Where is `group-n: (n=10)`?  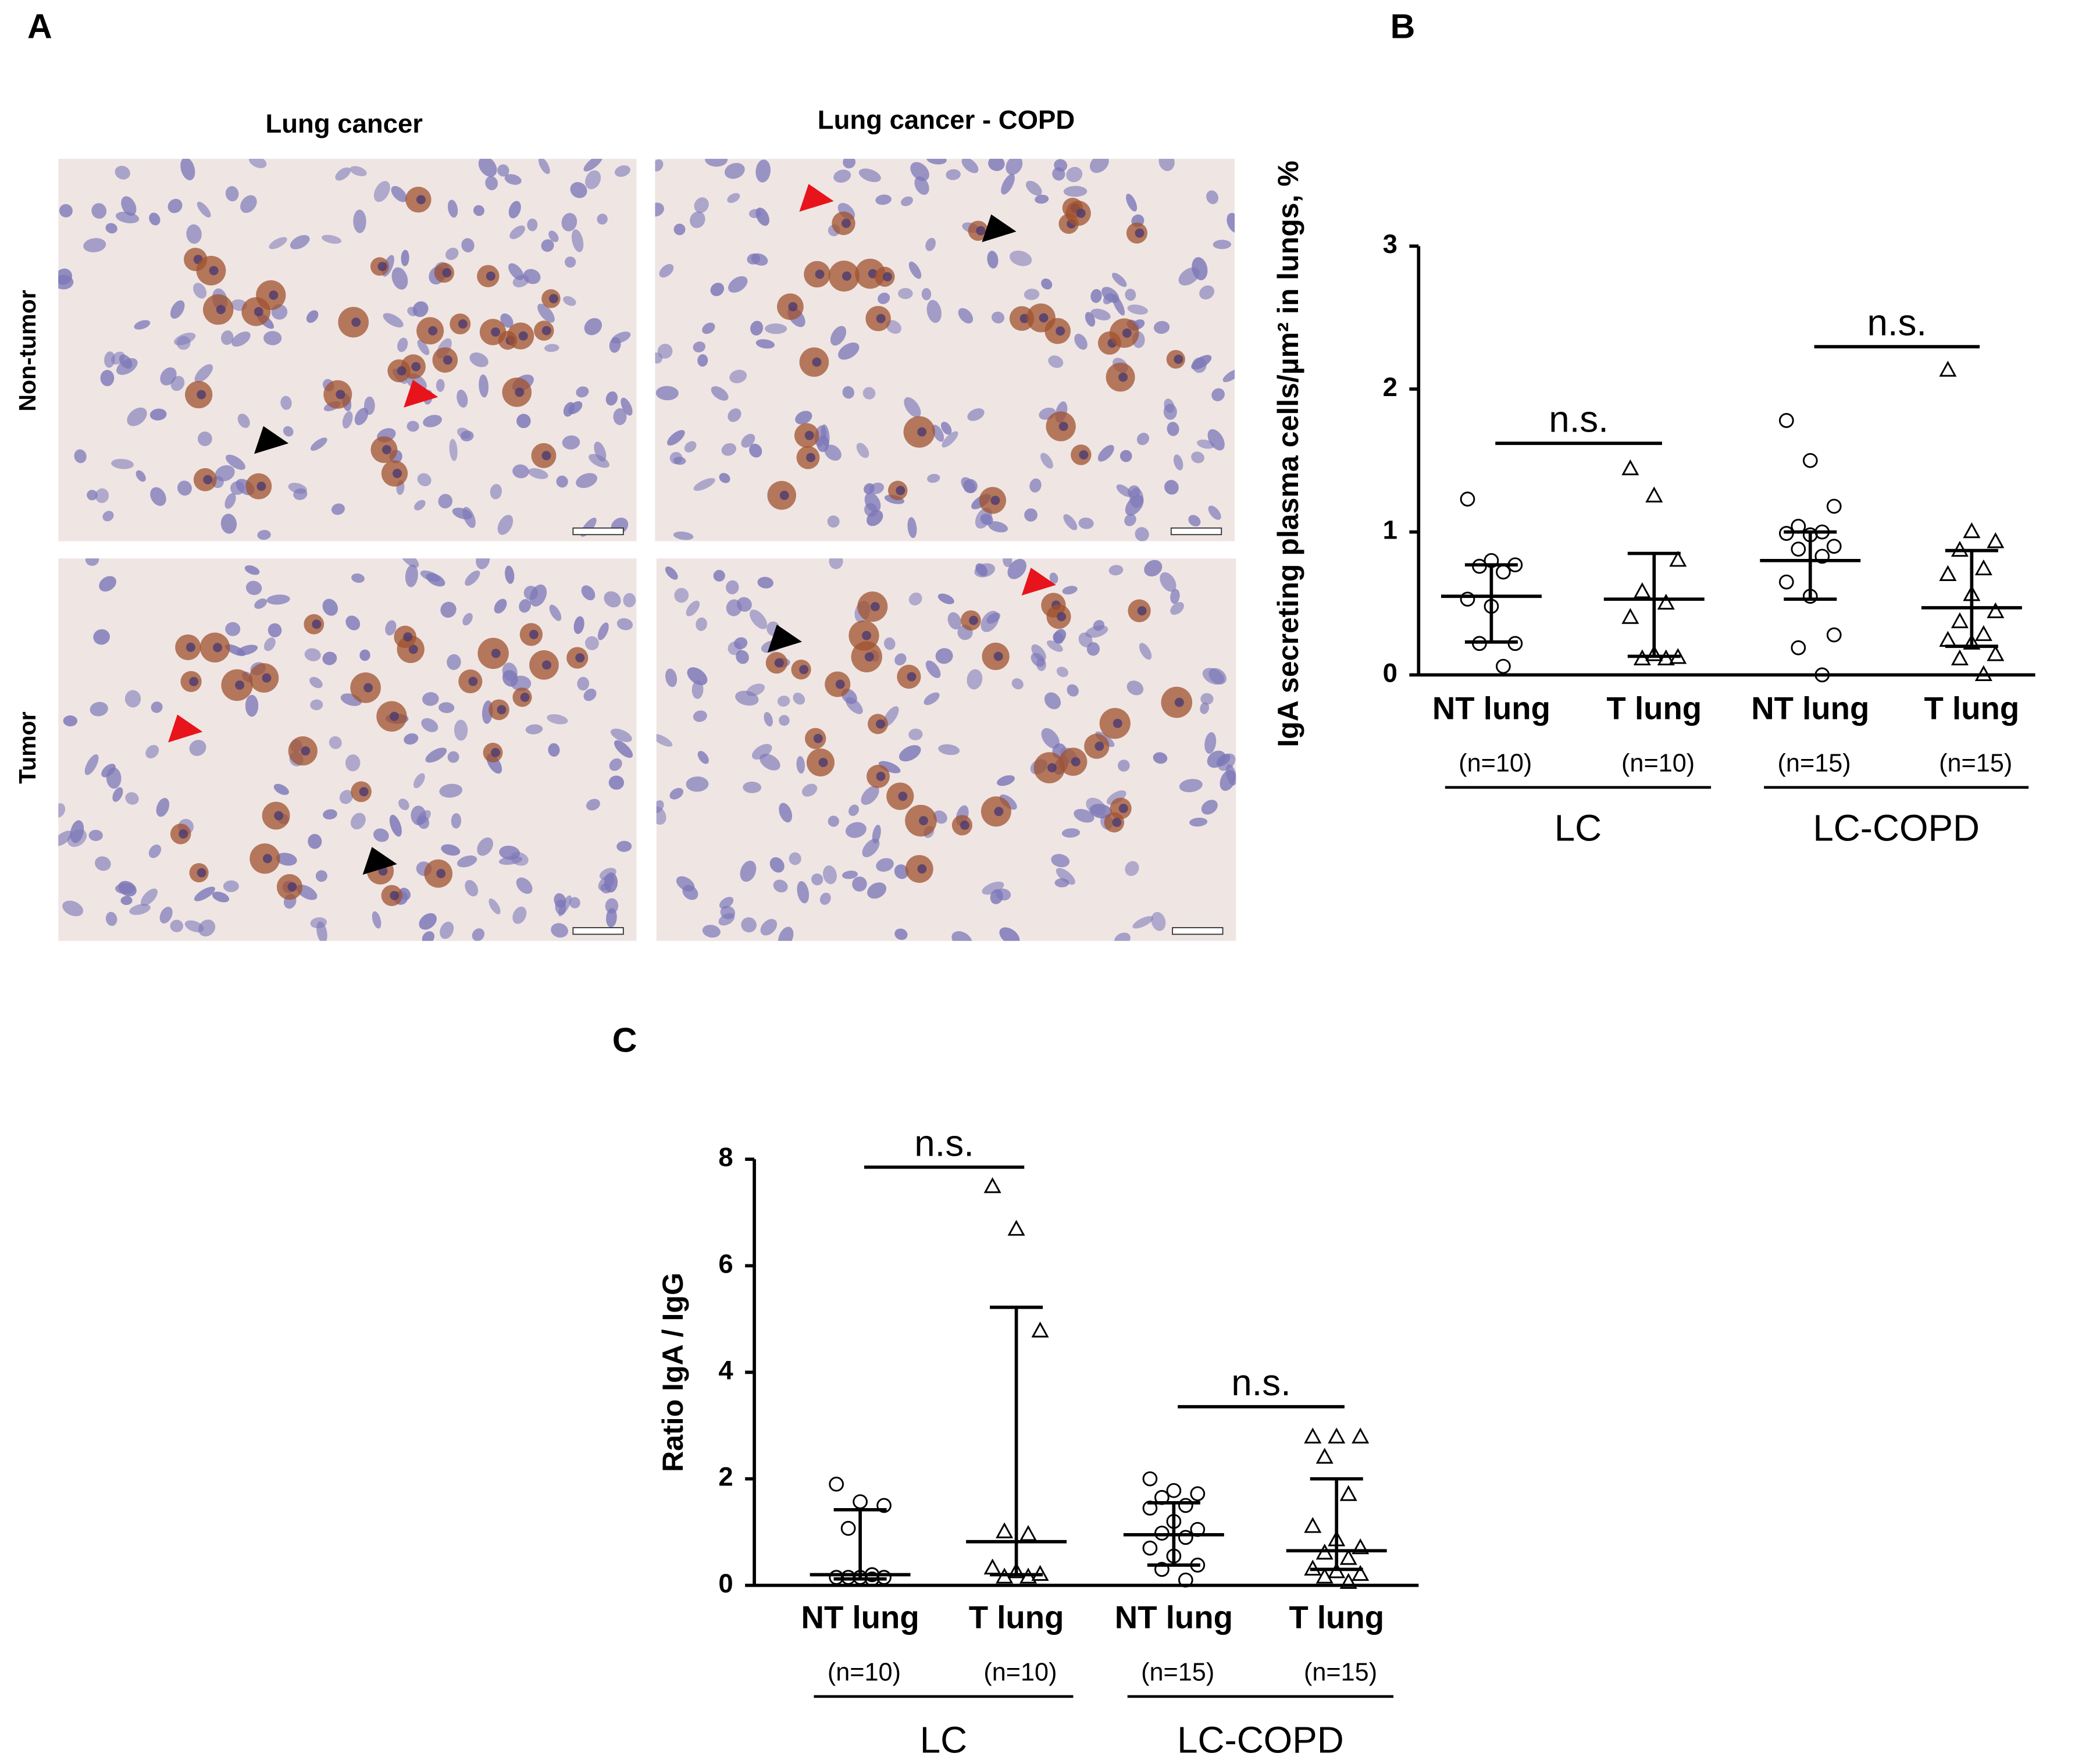 group-n: (n=10) is located at coordinates (1658, 764).